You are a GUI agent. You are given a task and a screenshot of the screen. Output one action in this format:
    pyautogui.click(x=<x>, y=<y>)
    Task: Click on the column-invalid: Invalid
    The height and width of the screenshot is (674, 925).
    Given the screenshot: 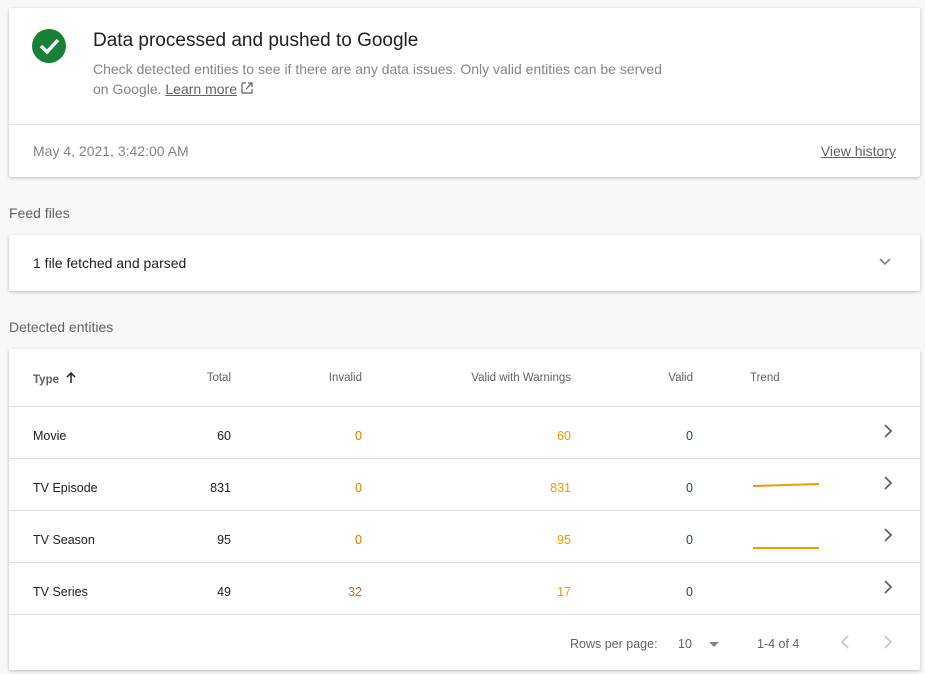 What is the action you would take?
    pyautogui.click(x=345, y=378)
    